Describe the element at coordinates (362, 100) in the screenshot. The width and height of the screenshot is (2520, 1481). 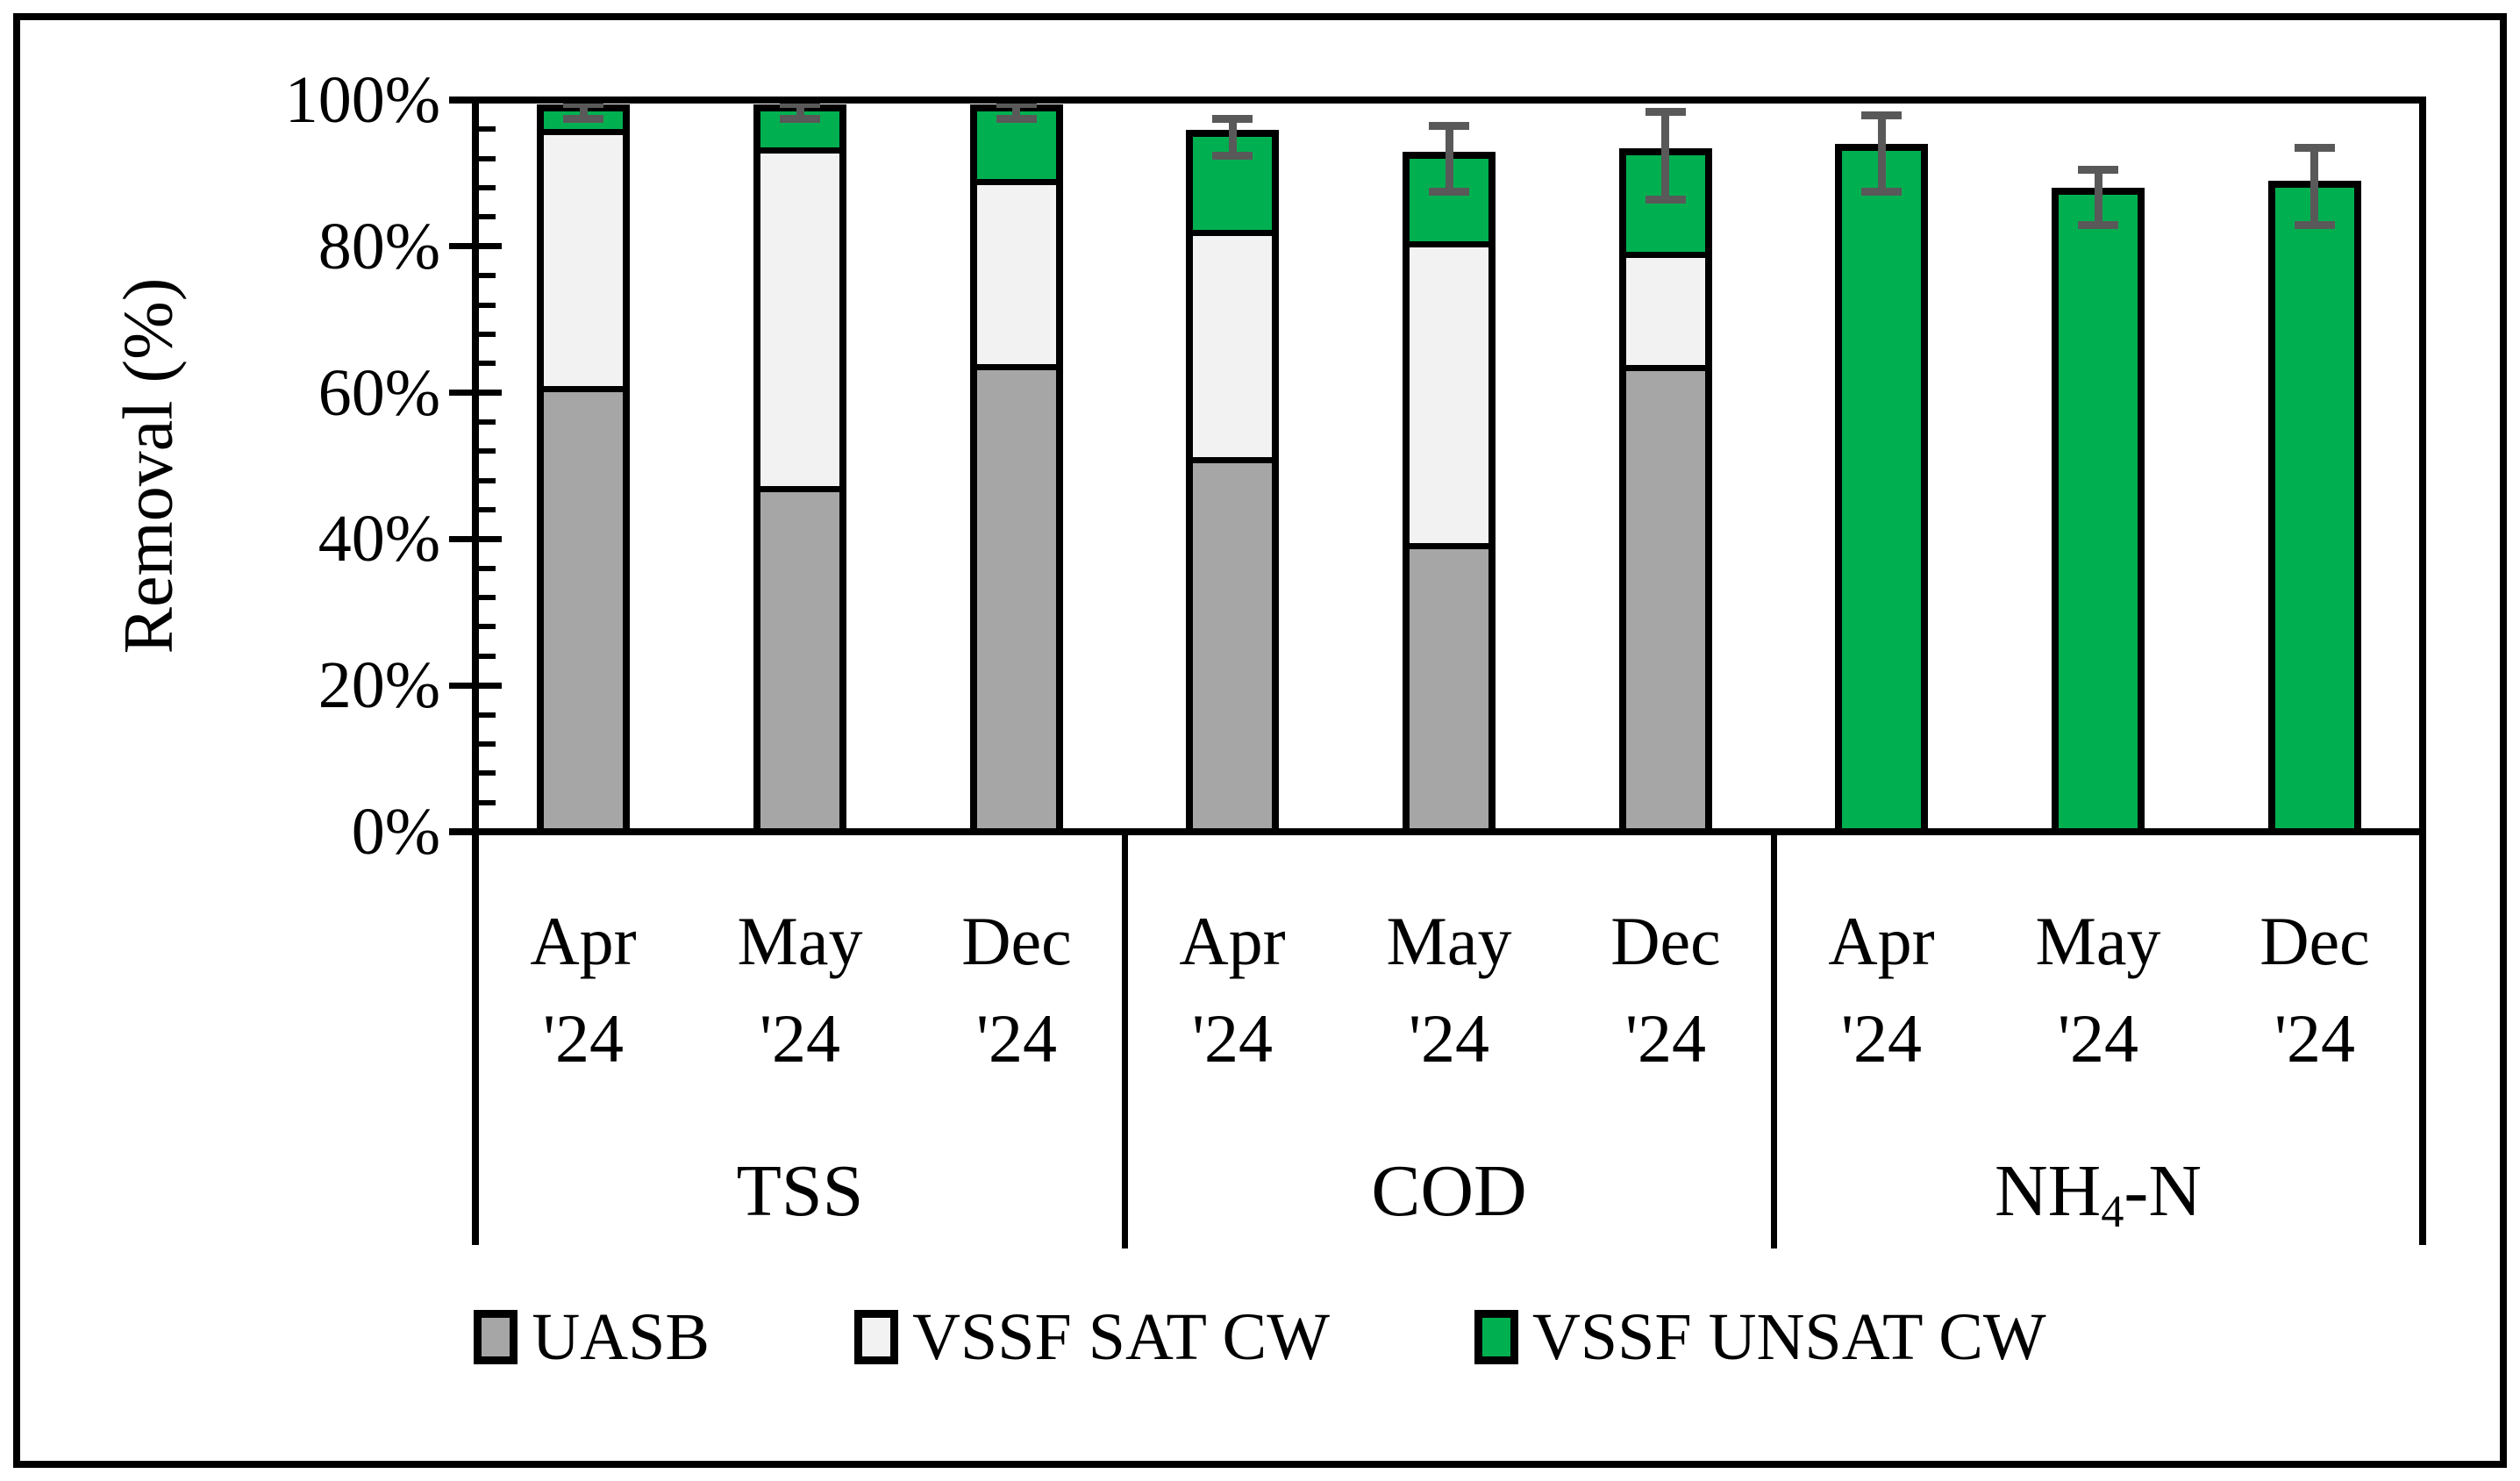
I see `y-axis-tick-label: 100%` at that location.